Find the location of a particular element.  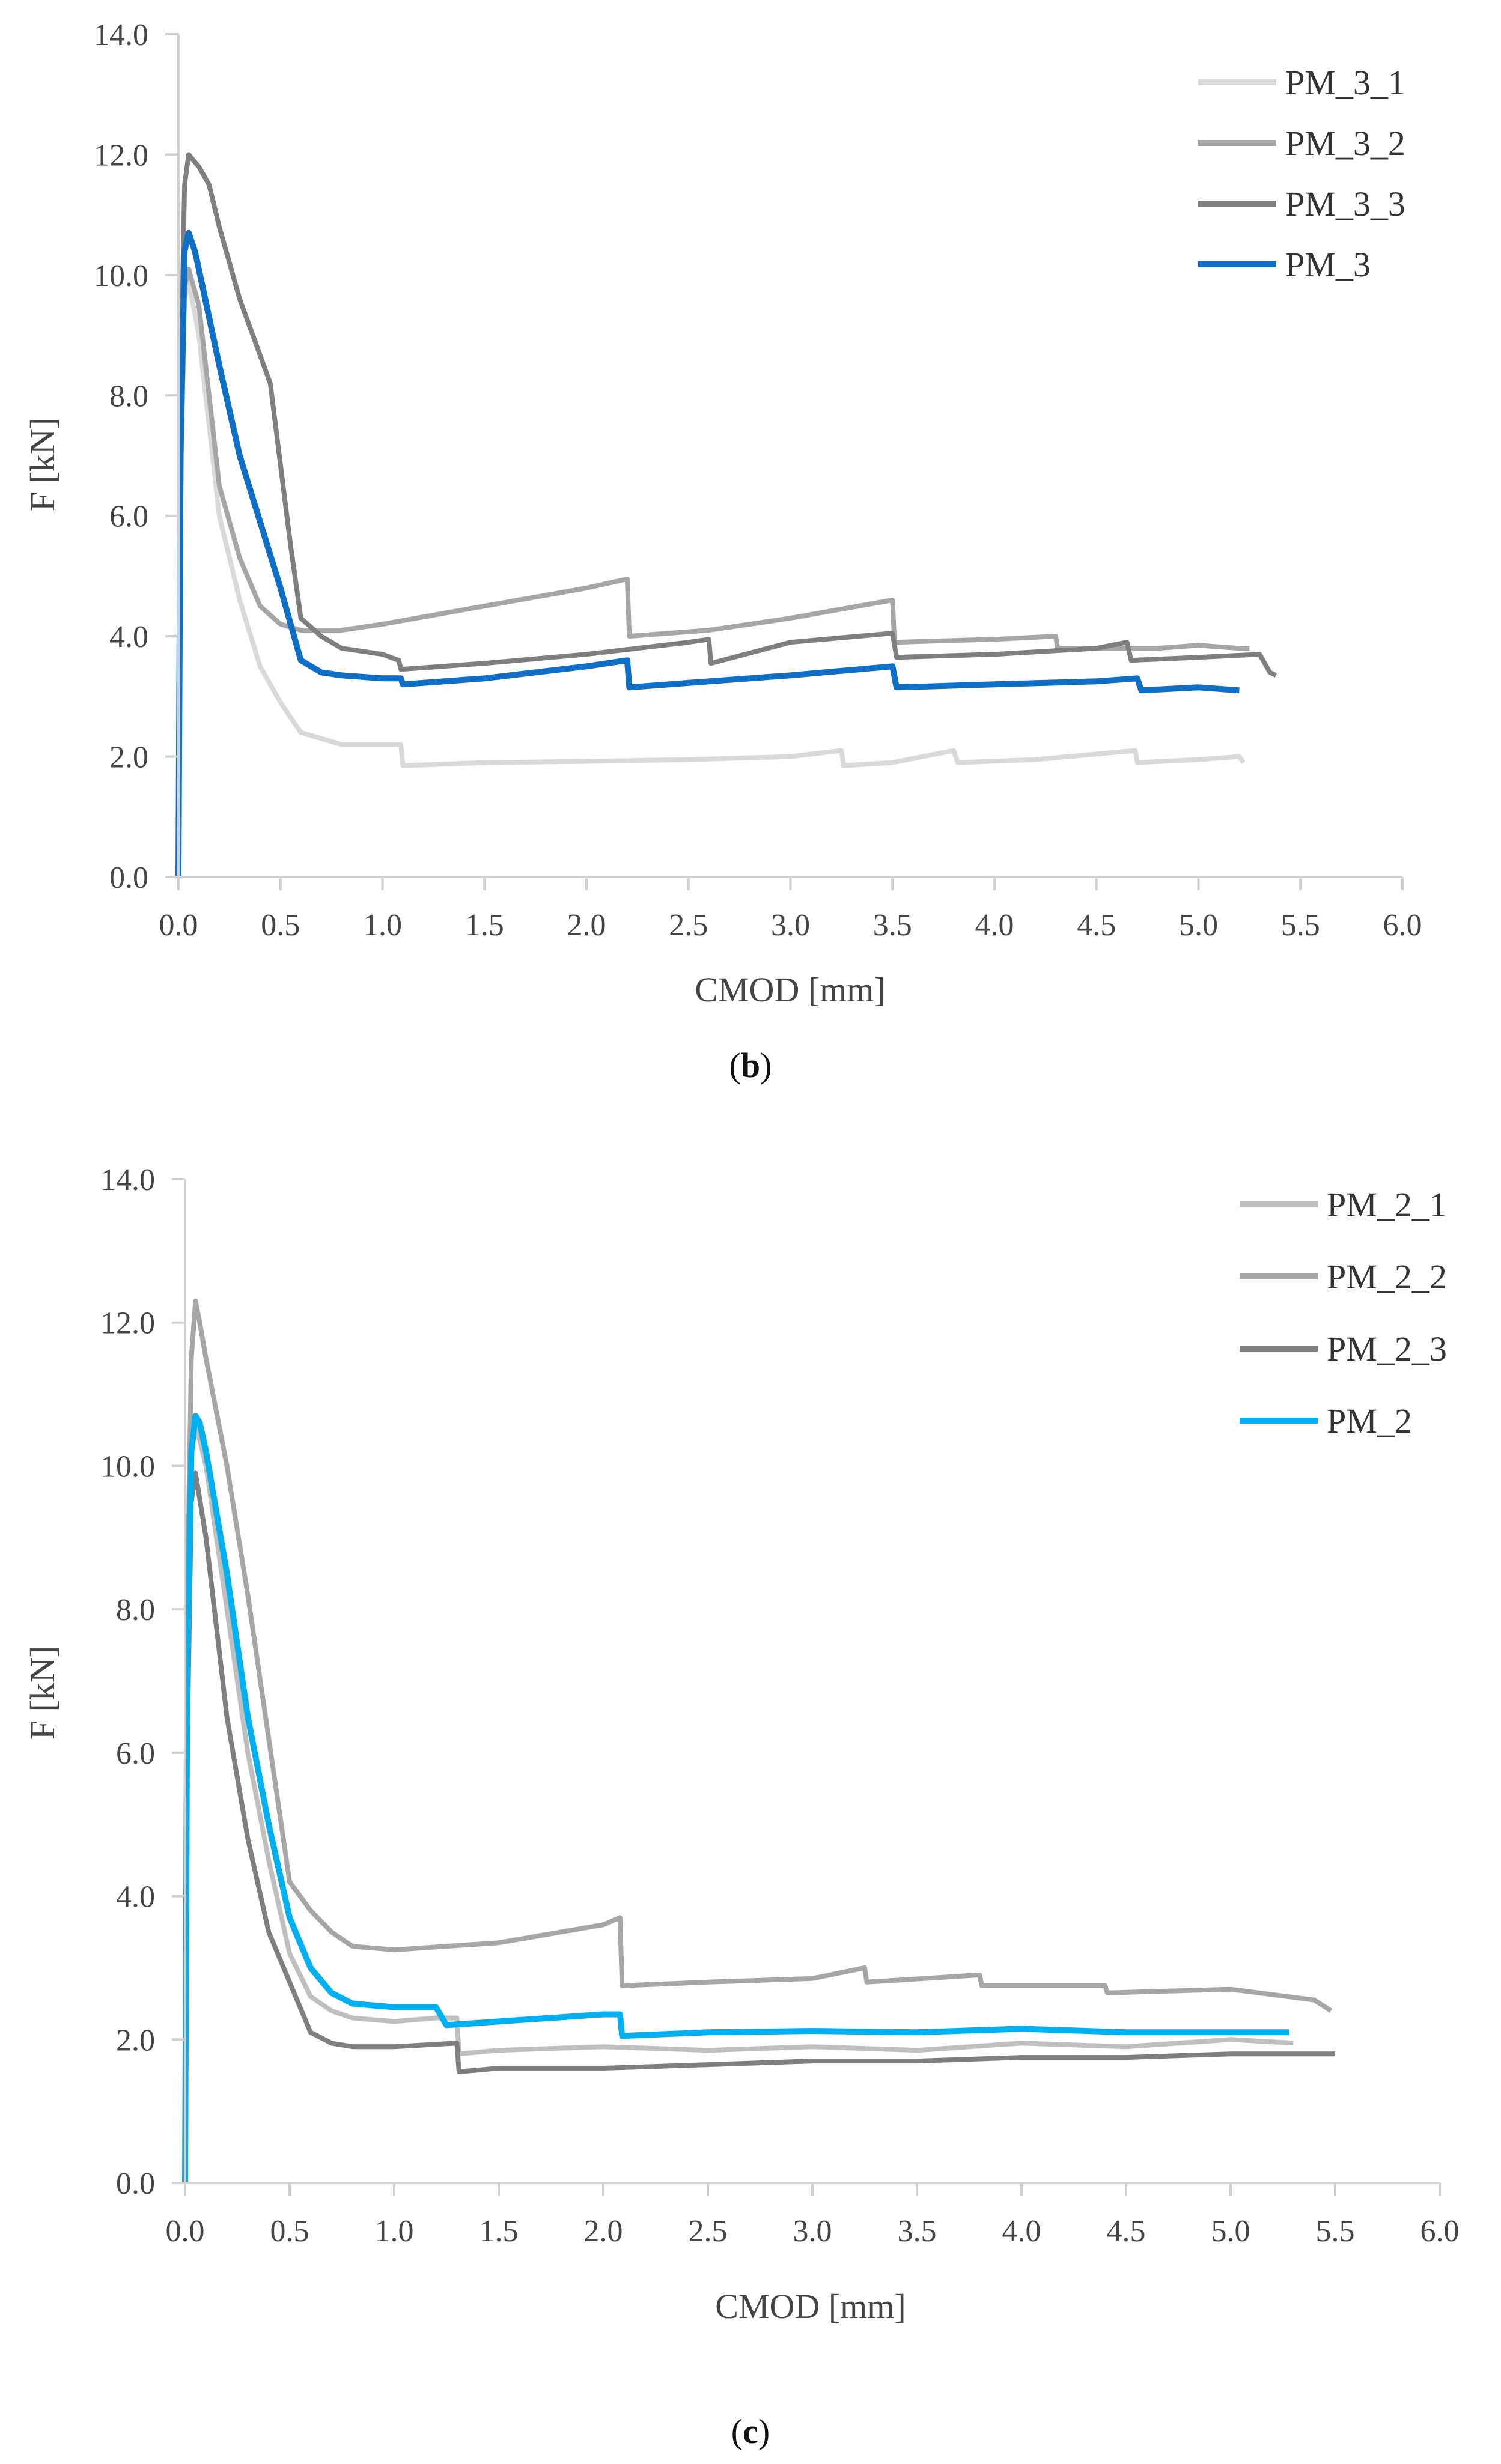

chart-c-y-ticks: 0.0 2.0 4.0 6.0 8.0 10.0 12.0 14.0 is located at coordinates (142, 1682).